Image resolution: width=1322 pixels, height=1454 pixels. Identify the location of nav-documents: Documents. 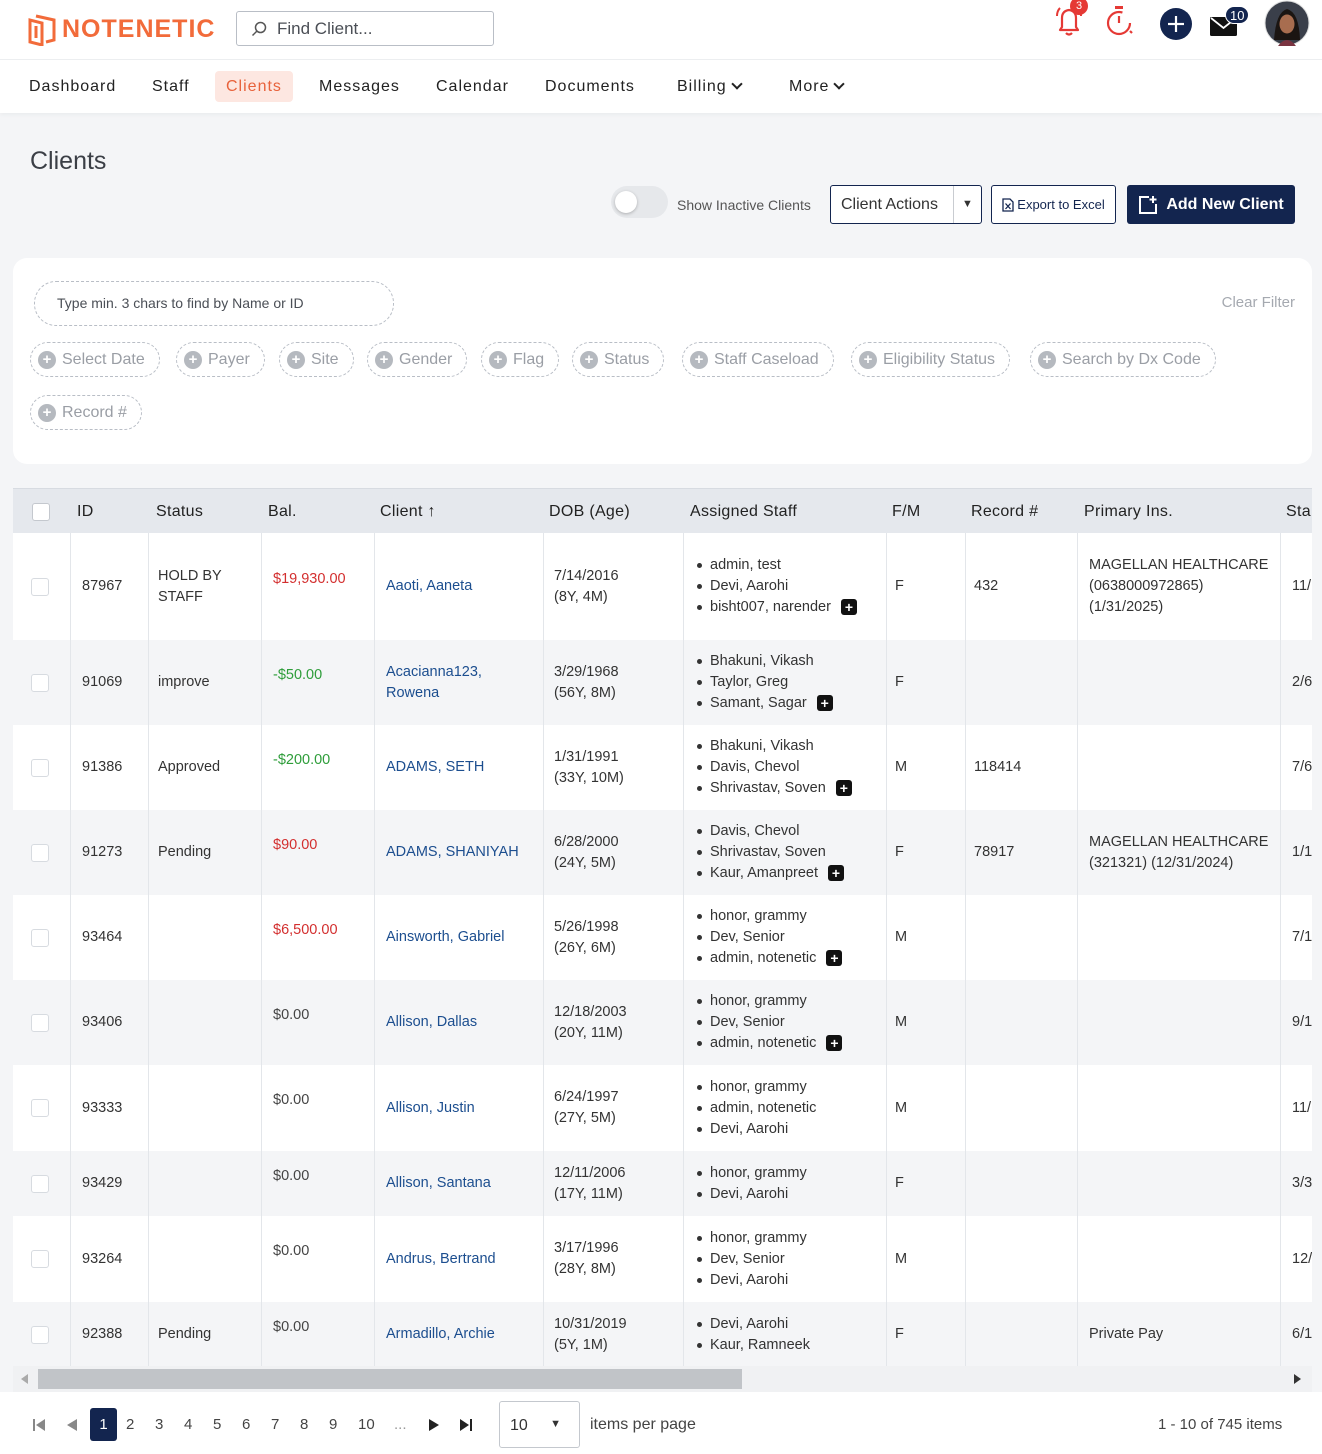
(590, 86).